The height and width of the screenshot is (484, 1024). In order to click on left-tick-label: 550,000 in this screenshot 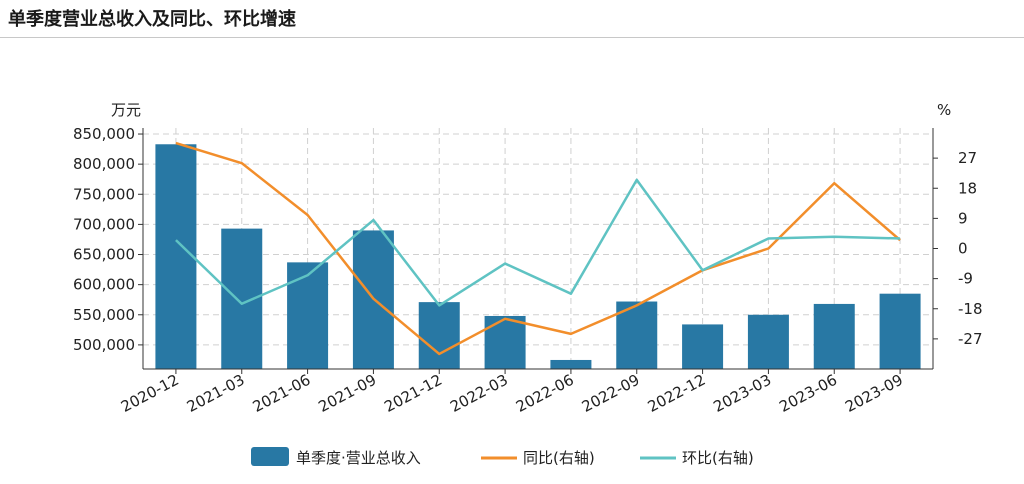, I will do `click(104, 315)`.